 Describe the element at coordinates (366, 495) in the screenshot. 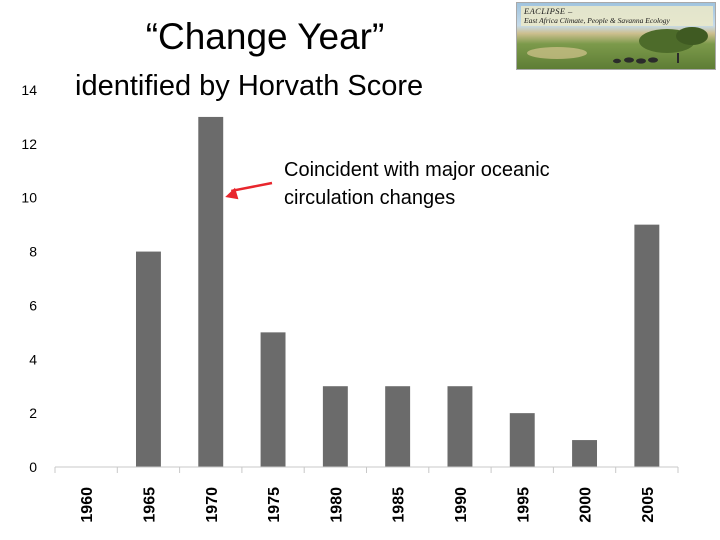

I see `x-axis: 1960 1965 1970 1975 1980 1985 1990 1995 2000 2005` at that location.